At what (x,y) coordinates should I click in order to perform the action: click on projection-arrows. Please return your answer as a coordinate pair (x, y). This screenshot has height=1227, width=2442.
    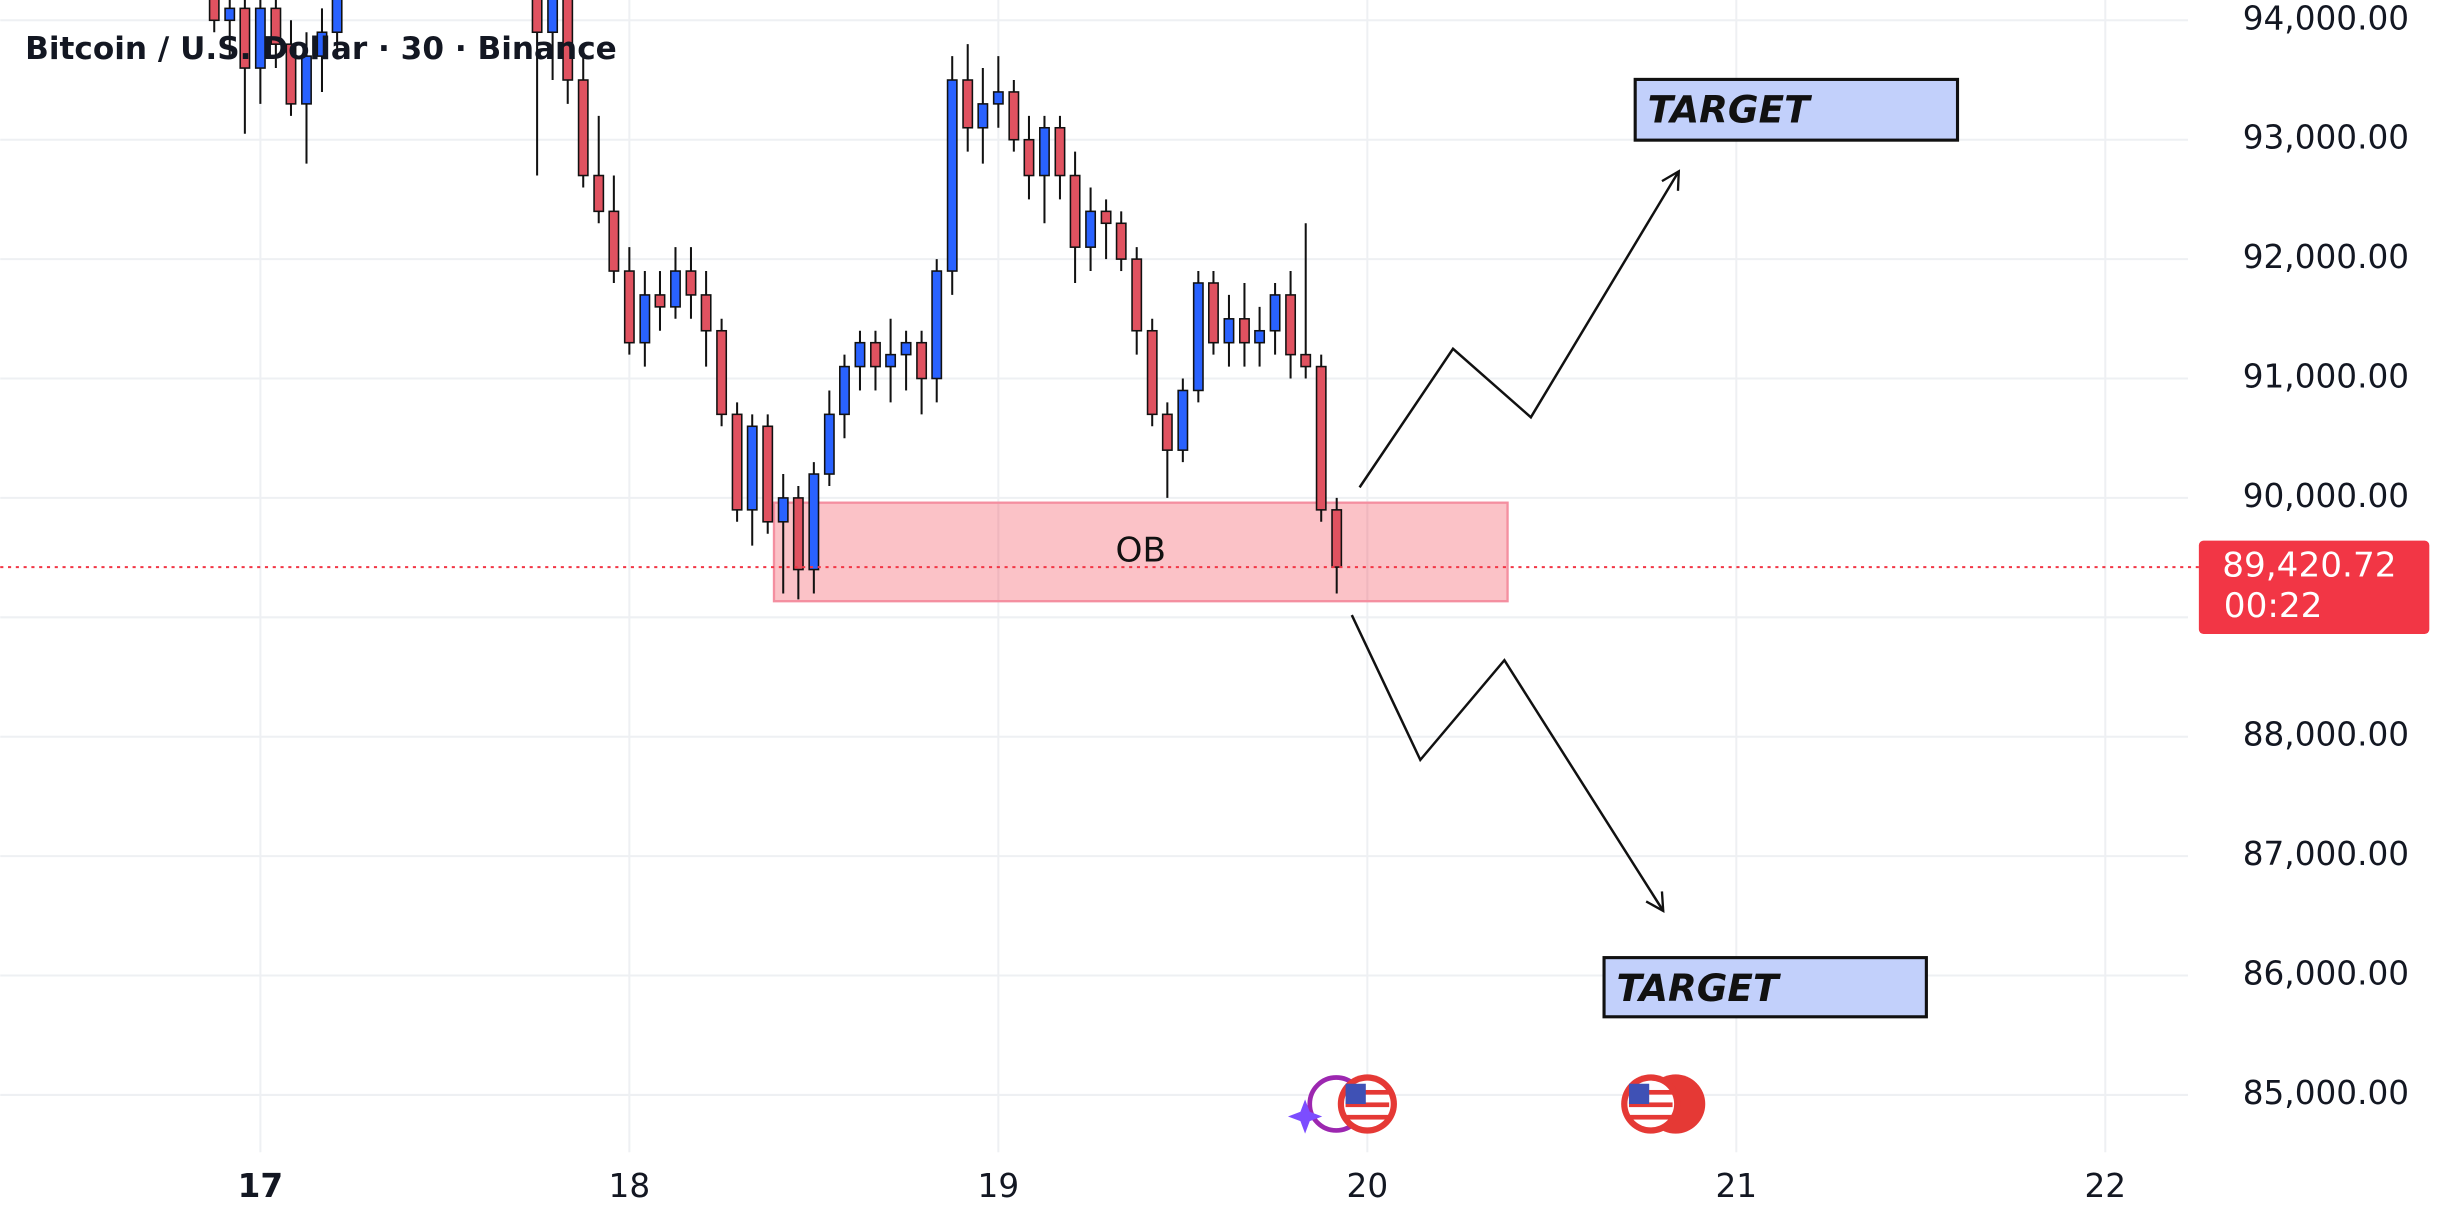
    Looking at the image, I should click on (1515, 541).